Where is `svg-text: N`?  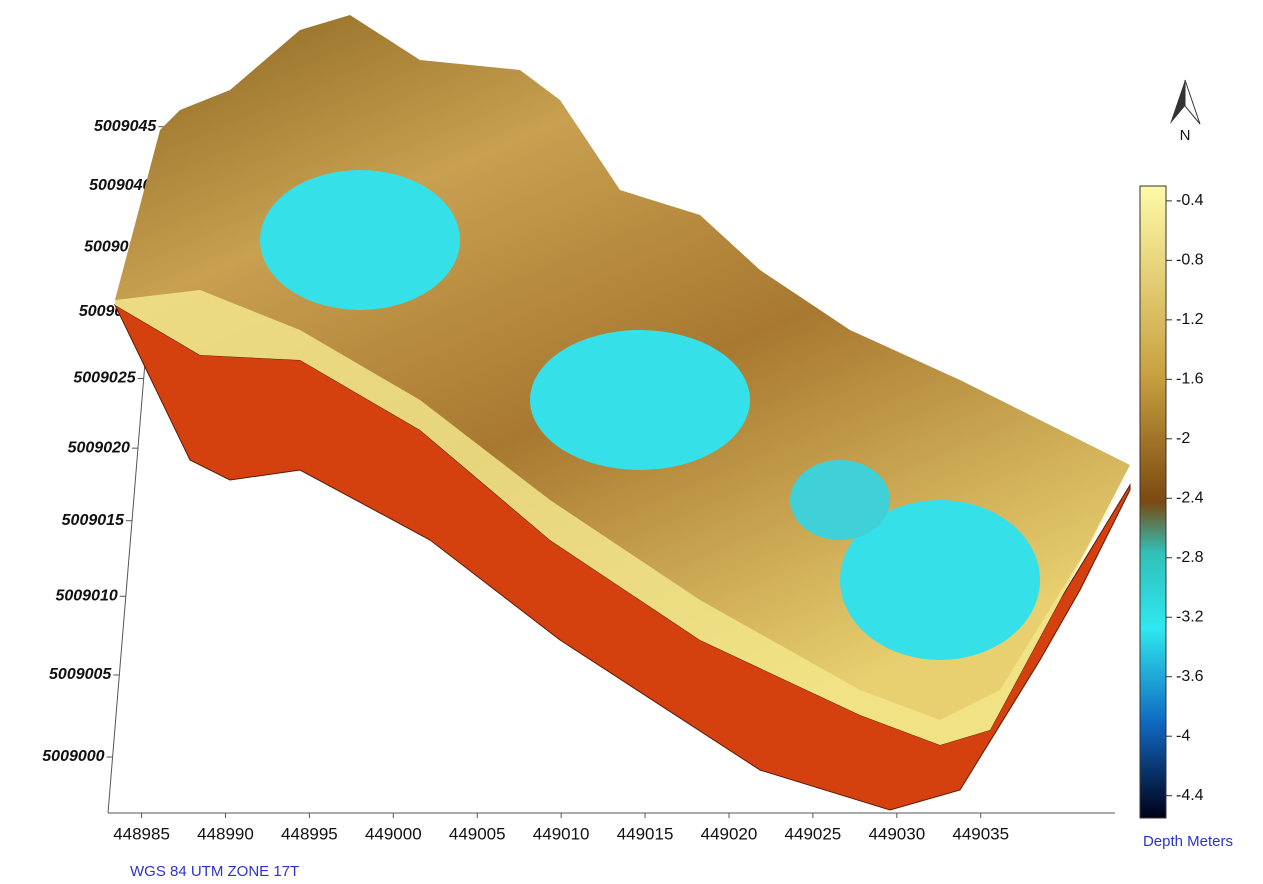 svg-text: N is located at coordinates (1185, 135).